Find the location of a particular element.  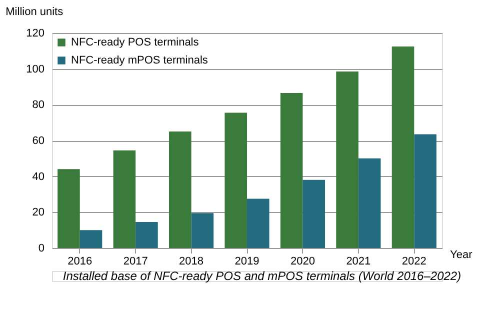

x-tick-label: 2020 is located at coordinates (302, 262).